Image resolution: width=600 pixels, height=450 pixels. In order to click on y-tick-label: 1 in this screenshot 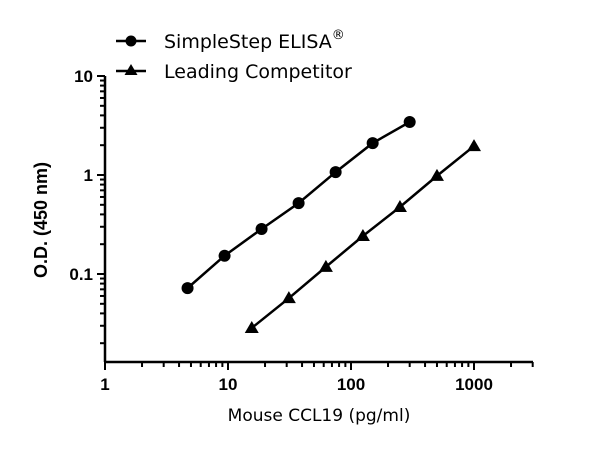, I will do `click(88, 175)`.